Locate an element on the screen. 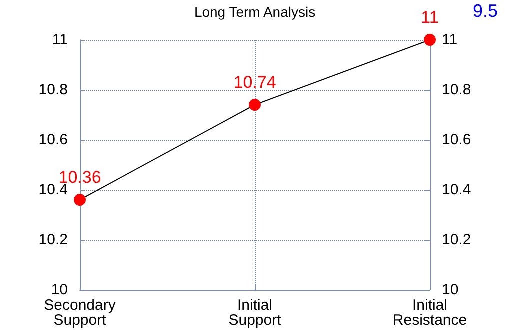 This screenshot has width=510, height=330. data-label: 11 is located at coordinates (430, 17).